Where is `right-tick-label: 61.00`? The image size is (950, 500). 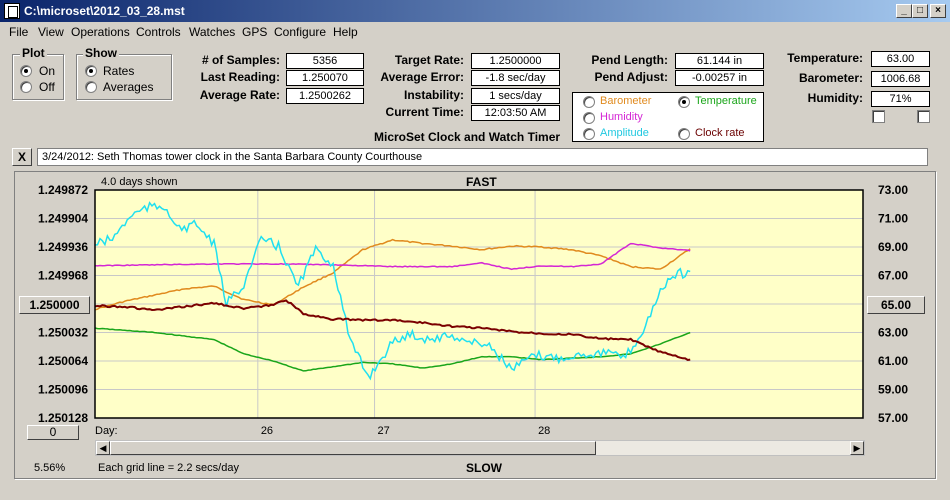 right-tick-label: 61.00 is located at coordinates (893, 361).